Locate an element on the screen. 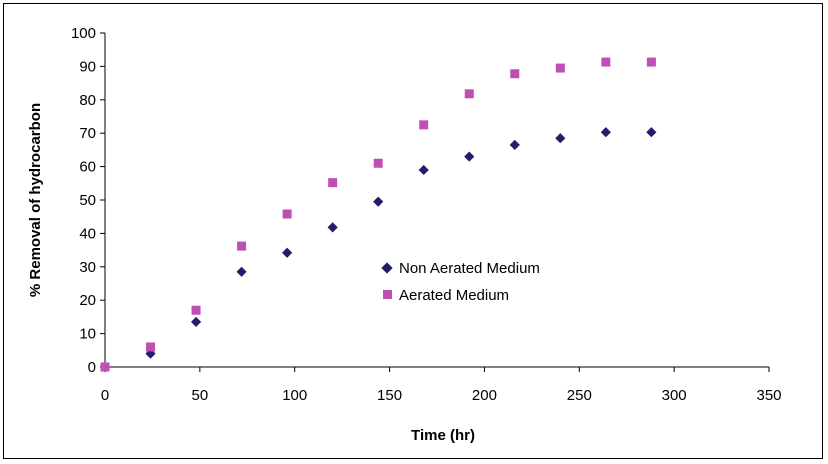 The width and height of the screenshot is (828, 464). y-tick-label: 100 is located at coordinates (83, 33).